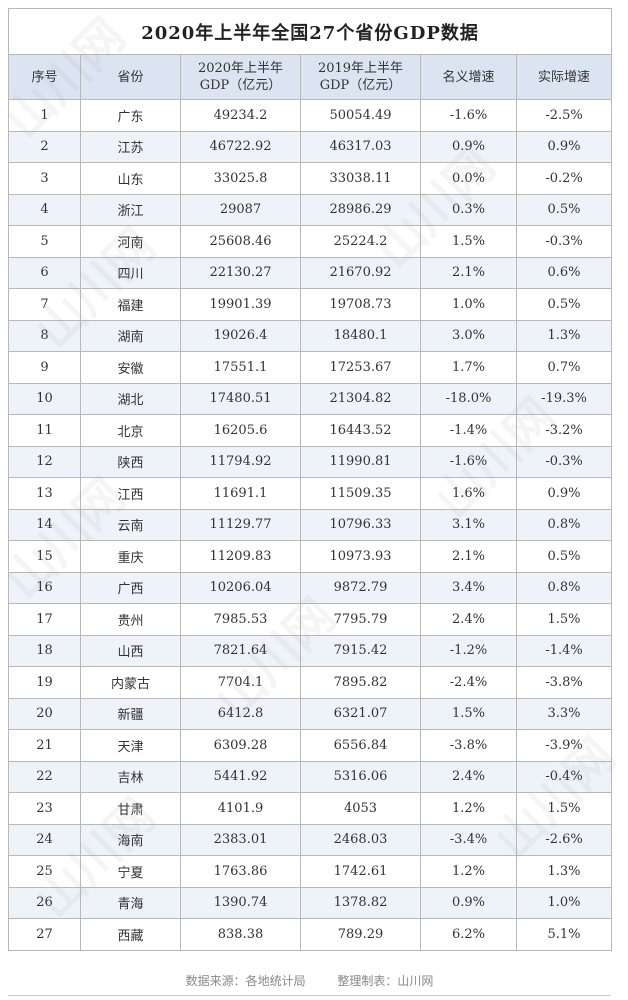  What do you see at coordinates (44, 745) in the screenshot?
I see `cell-seq: 21` at bounding box center [44, 745].